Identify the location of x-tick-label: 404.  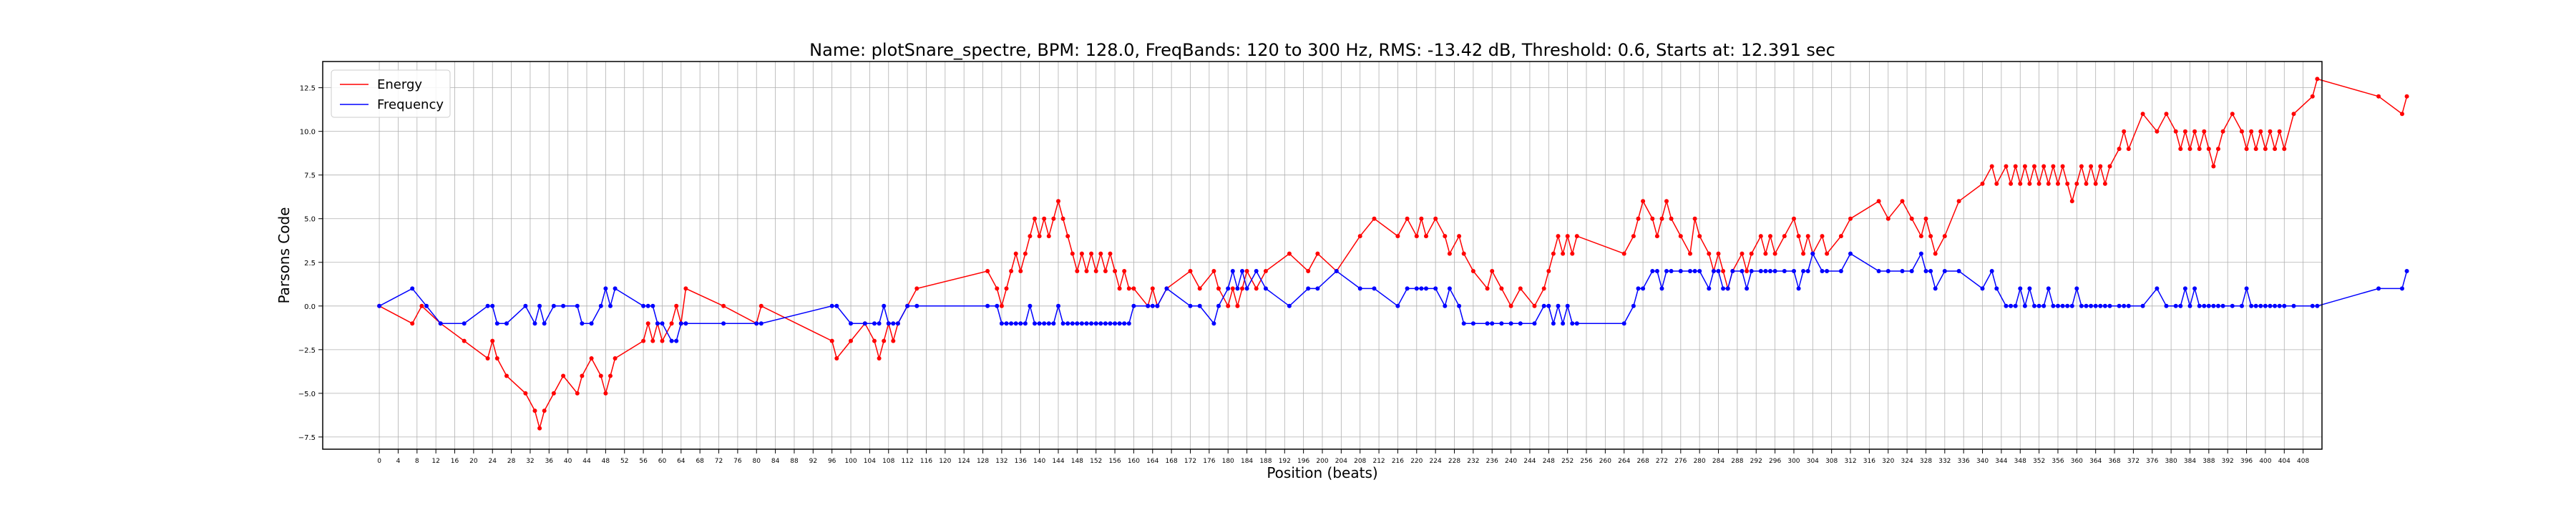
(2284, 461).